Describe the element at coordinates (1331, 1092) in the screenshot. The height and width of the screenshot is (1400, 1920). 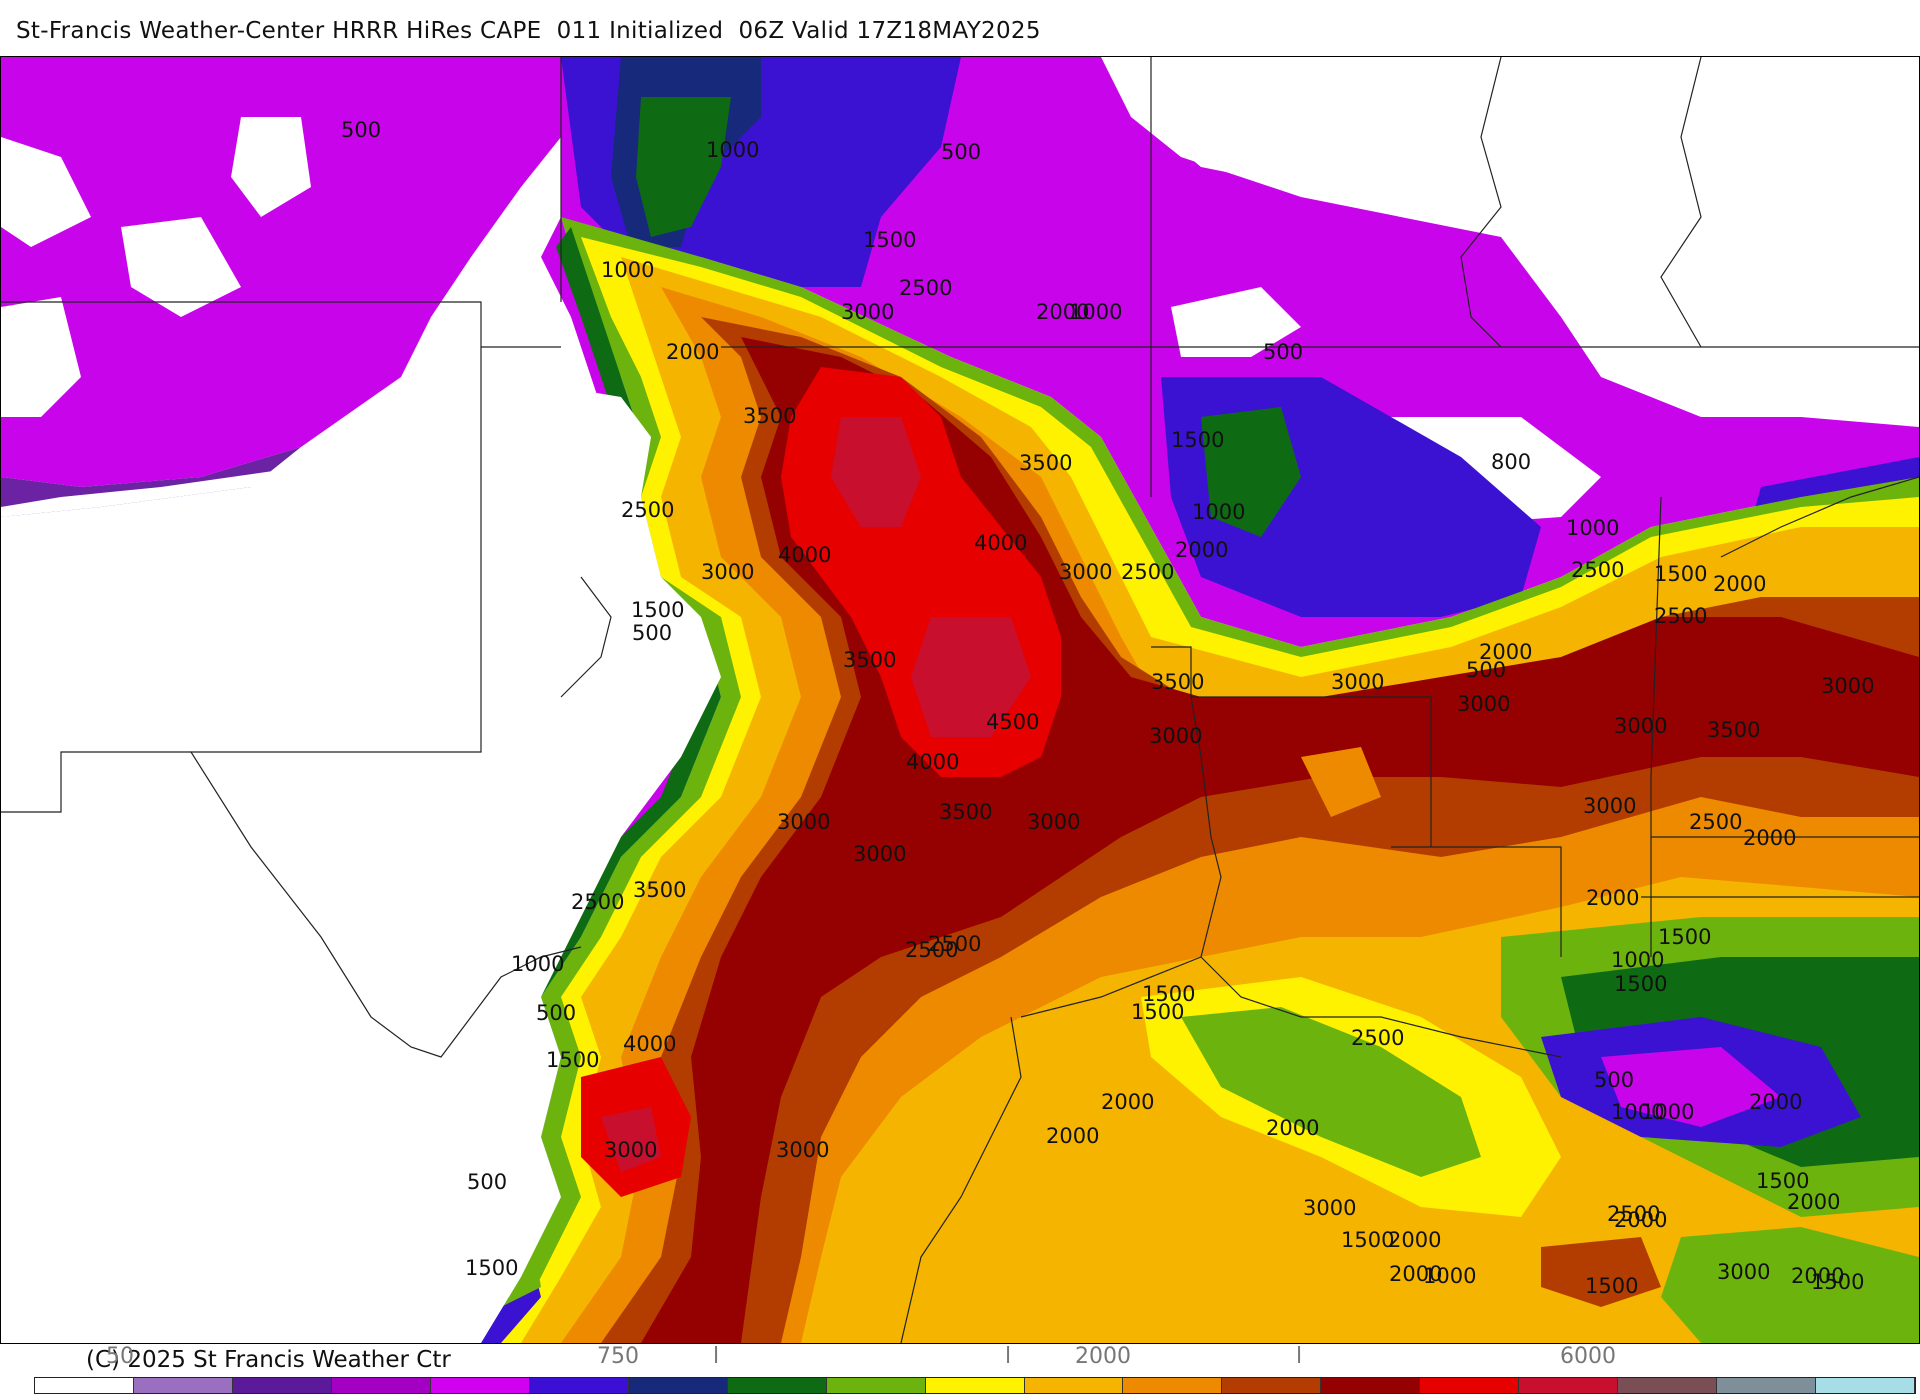
I see `cape-fill-1500-s` at that location.